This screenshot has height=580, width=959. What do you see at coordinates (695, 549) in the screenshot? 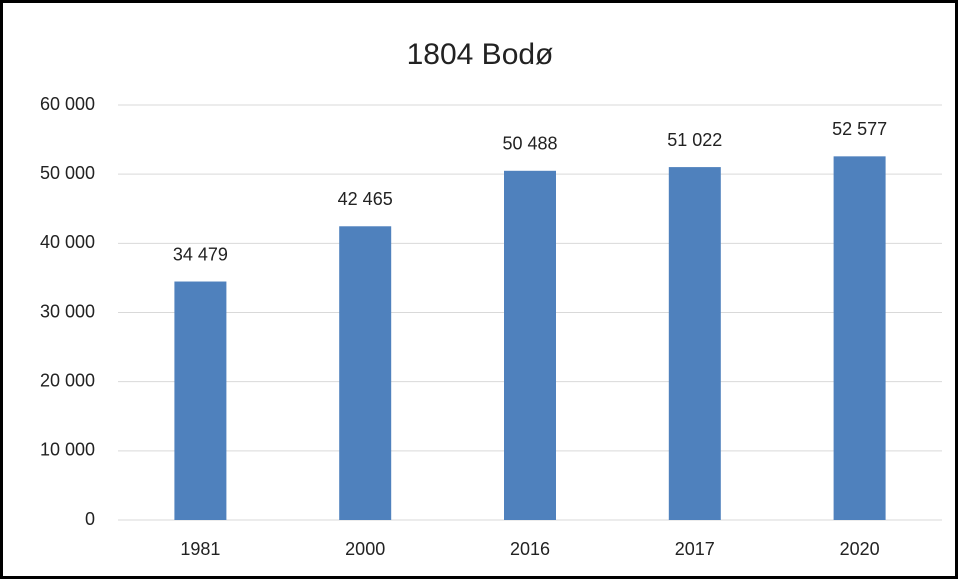
I see `x-tick-label: 2017` at bounding box center [695, 549].